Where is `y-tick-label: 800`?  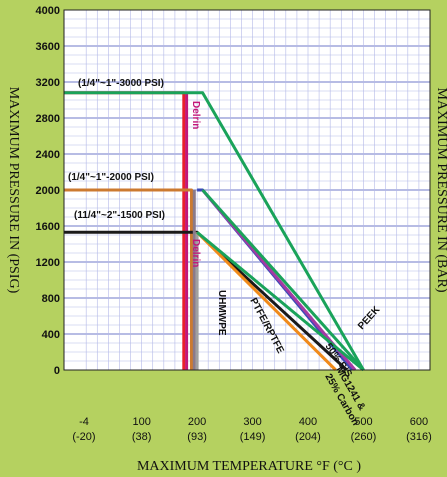 y-tick-label: 800 is located at coordinates (51, 299).